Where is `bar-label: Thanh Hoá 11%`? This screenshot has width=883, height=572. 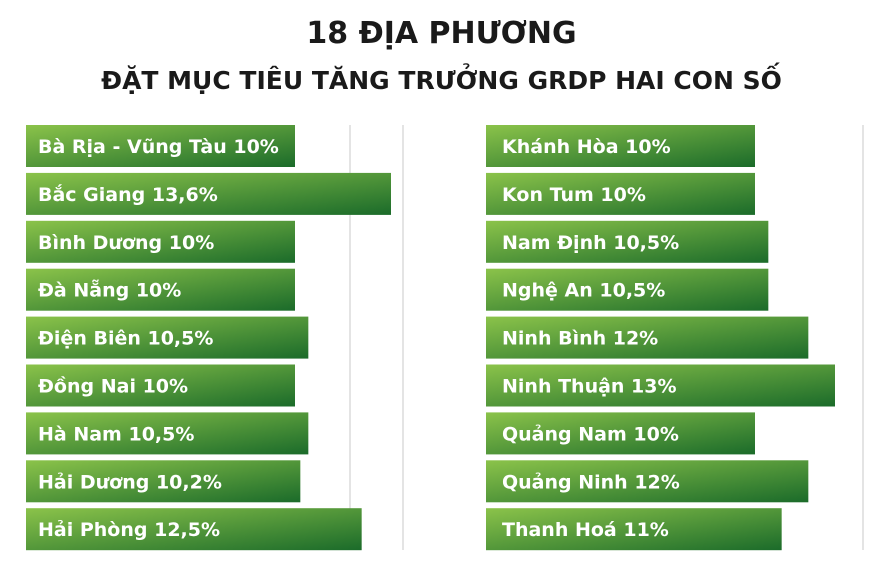 bar-label: Thanh Hoá 11% is located at coordinates (585, 530).